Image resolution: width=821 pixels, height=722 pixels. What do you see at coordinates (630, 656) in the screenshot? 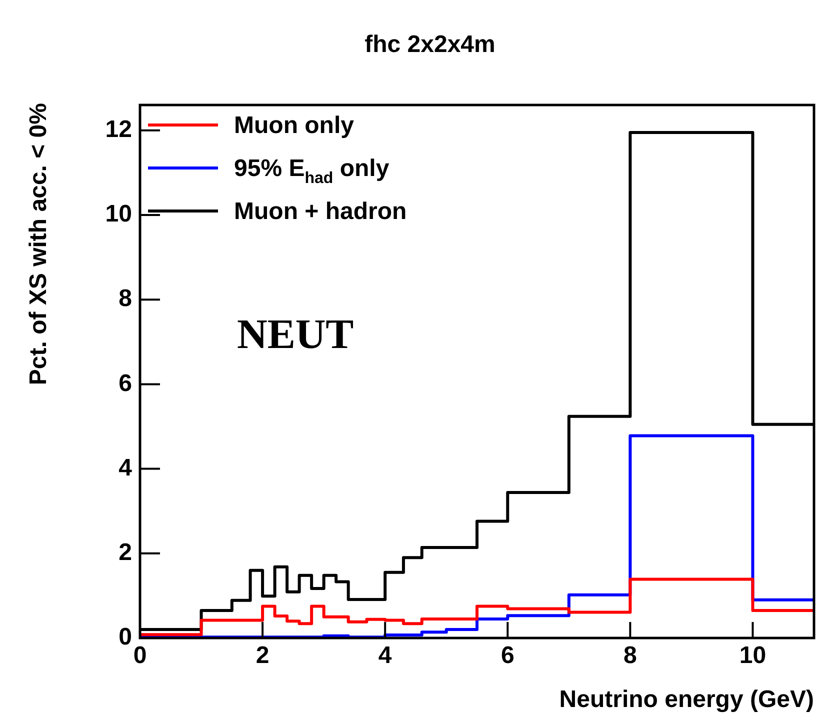
I see `x-tick-label: 8` at bounding box center [630, 656].